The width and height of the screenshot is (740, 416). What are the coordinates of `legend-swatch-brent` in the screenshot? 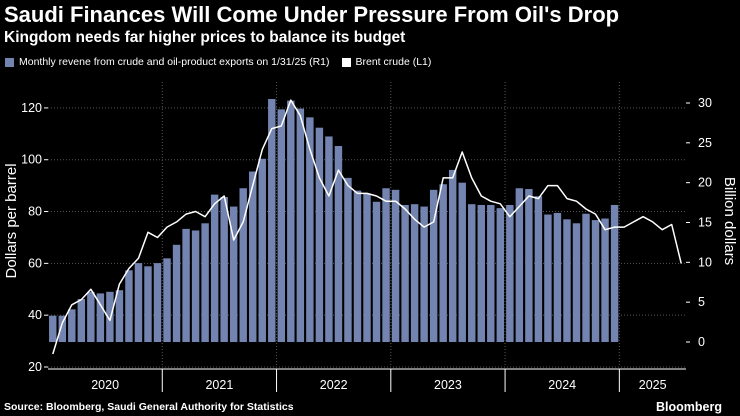 It's located at (346, 62).